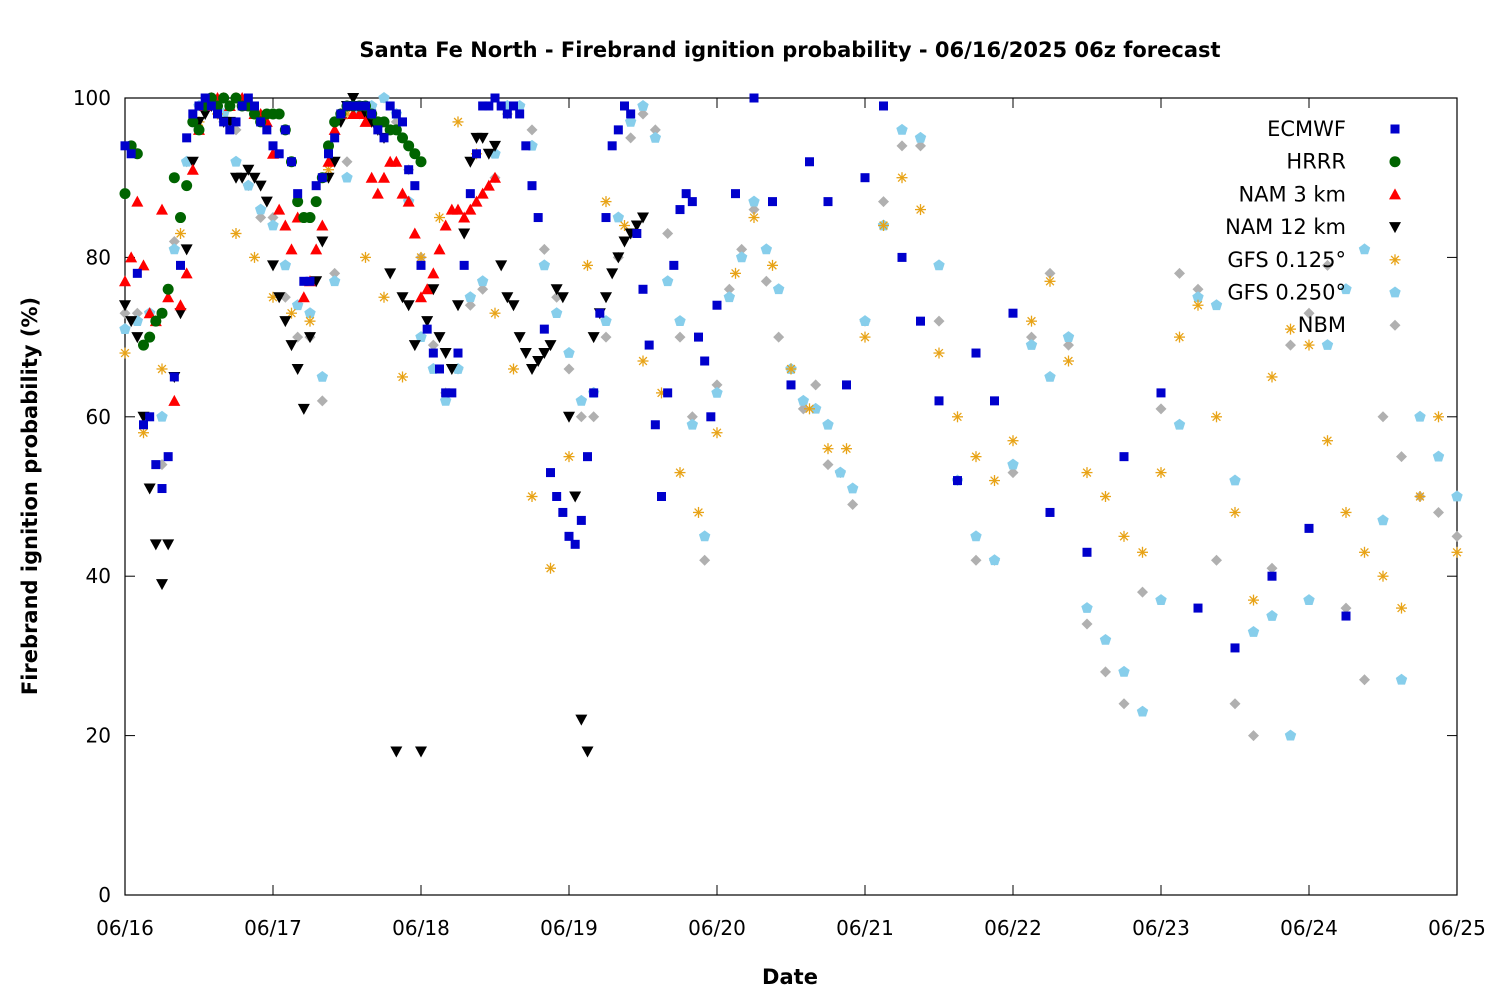 Image resolution: width=1500 pixels, height=1000 pixels. I want to click on x-tick-label: 06/22, so click(1013, 928).